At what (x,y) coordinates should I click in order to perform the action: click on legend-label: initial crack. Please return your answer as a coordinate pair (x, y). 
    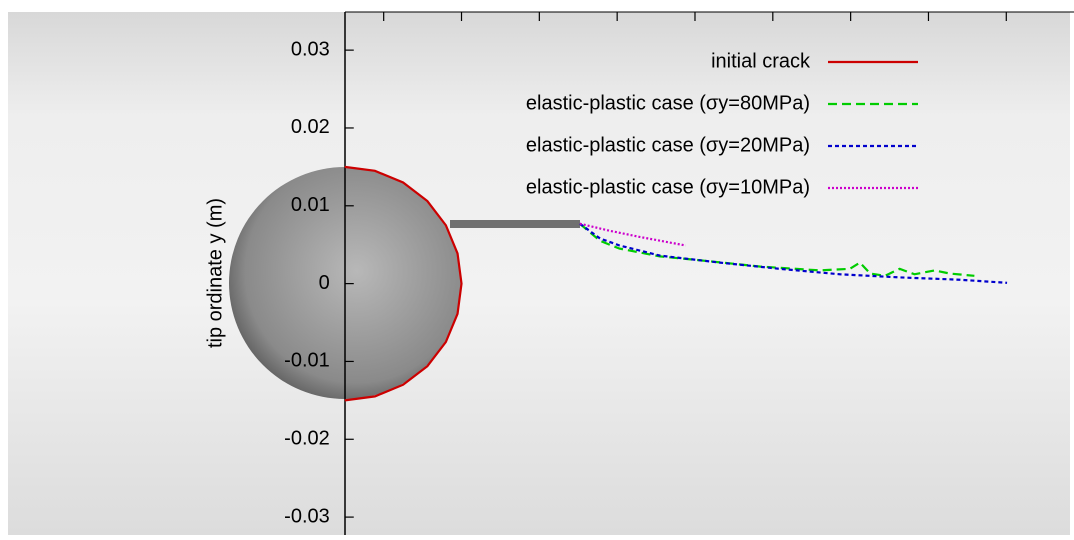
    Looking at the image, I should click on (761, 61).